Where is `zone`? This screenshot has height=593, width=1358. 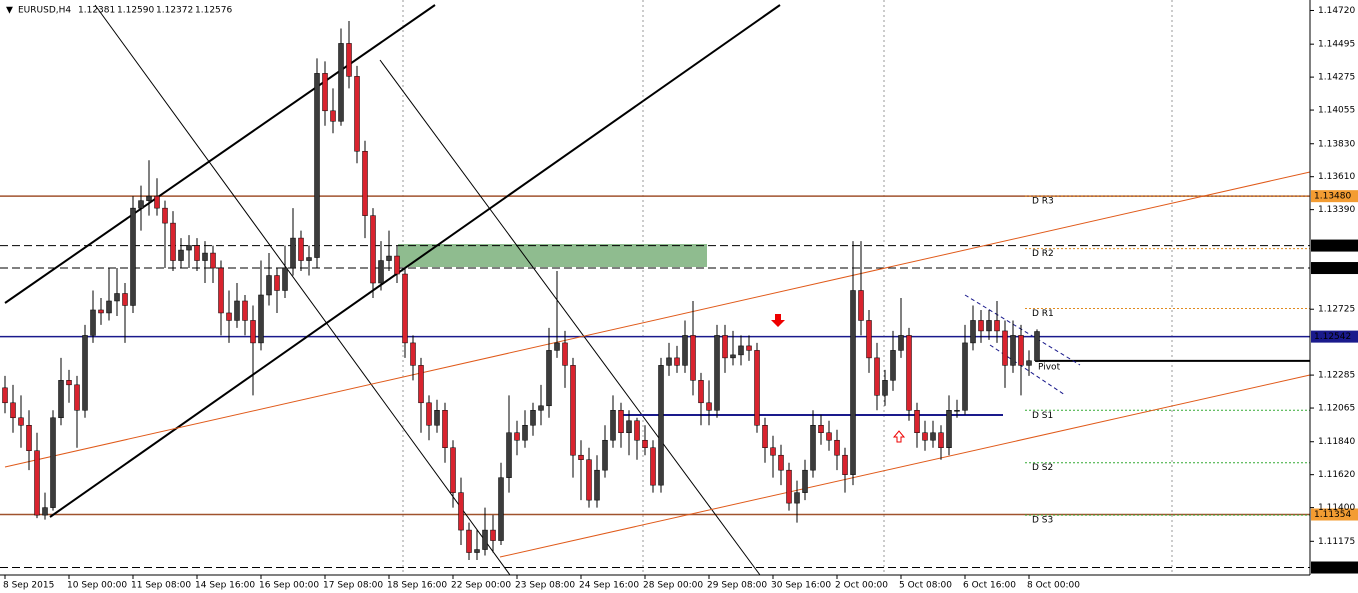
zone is located at coordinates (552, 255).